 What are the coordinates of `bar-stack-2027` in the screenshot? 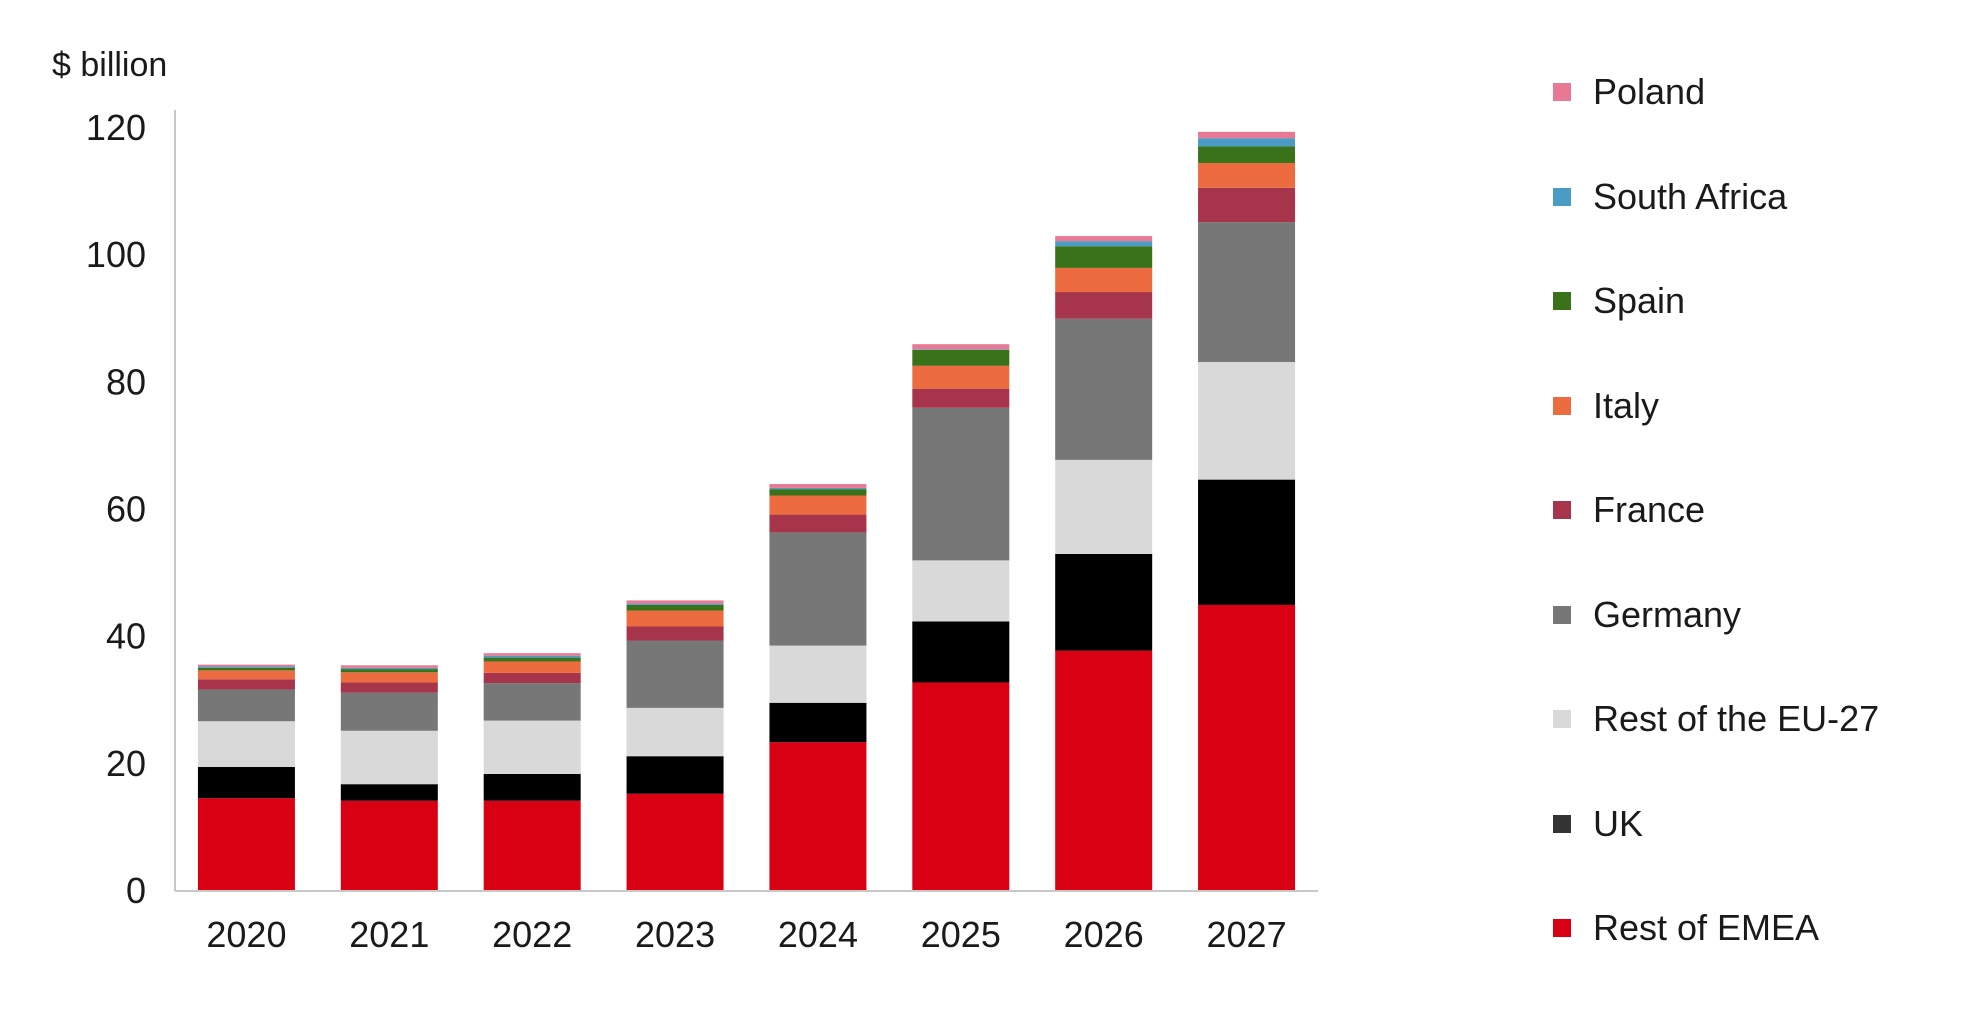 It's located at (1247, 511).